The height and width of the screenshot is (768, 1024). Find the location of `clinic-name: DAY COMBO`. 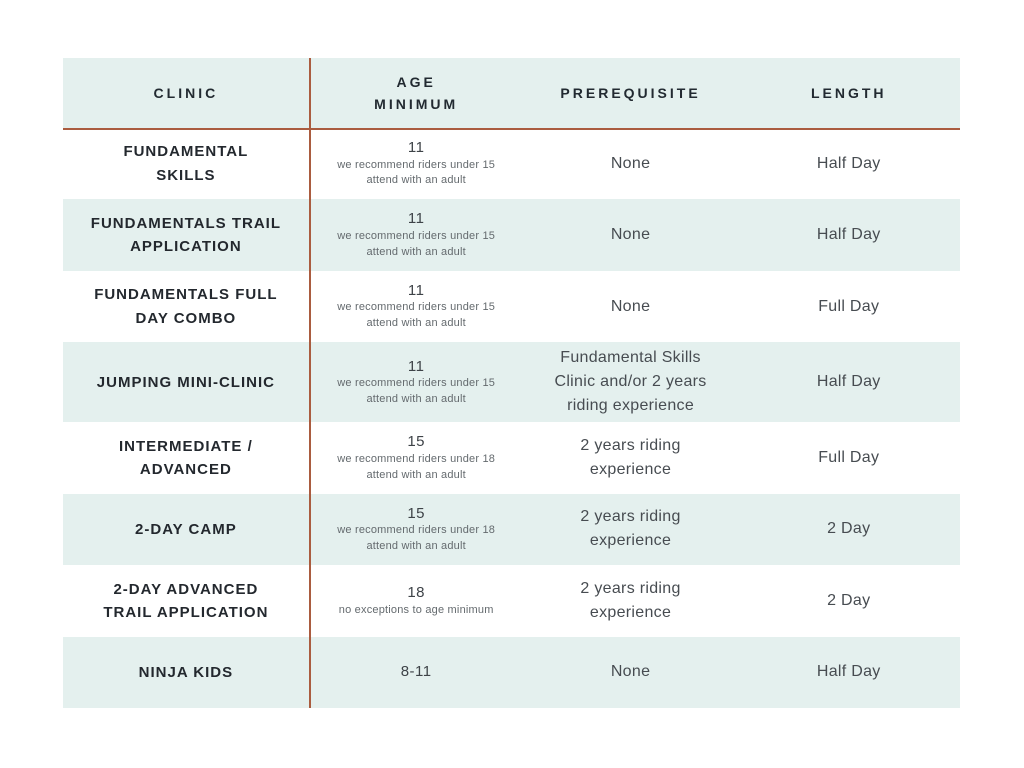

clinic-name: DAY COMBO is located at coordinates (186, 318).